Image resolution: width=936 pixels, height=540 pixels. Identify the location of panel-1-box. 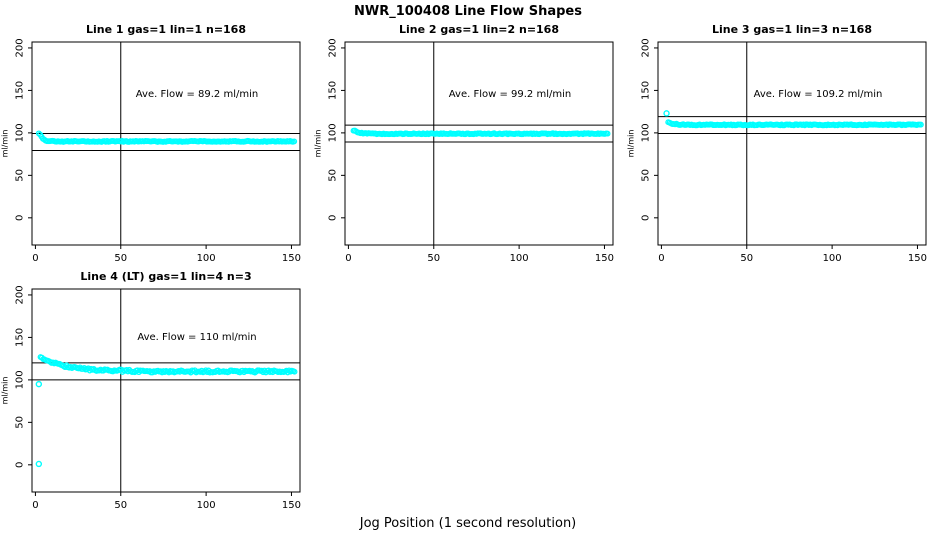
(166, 143).